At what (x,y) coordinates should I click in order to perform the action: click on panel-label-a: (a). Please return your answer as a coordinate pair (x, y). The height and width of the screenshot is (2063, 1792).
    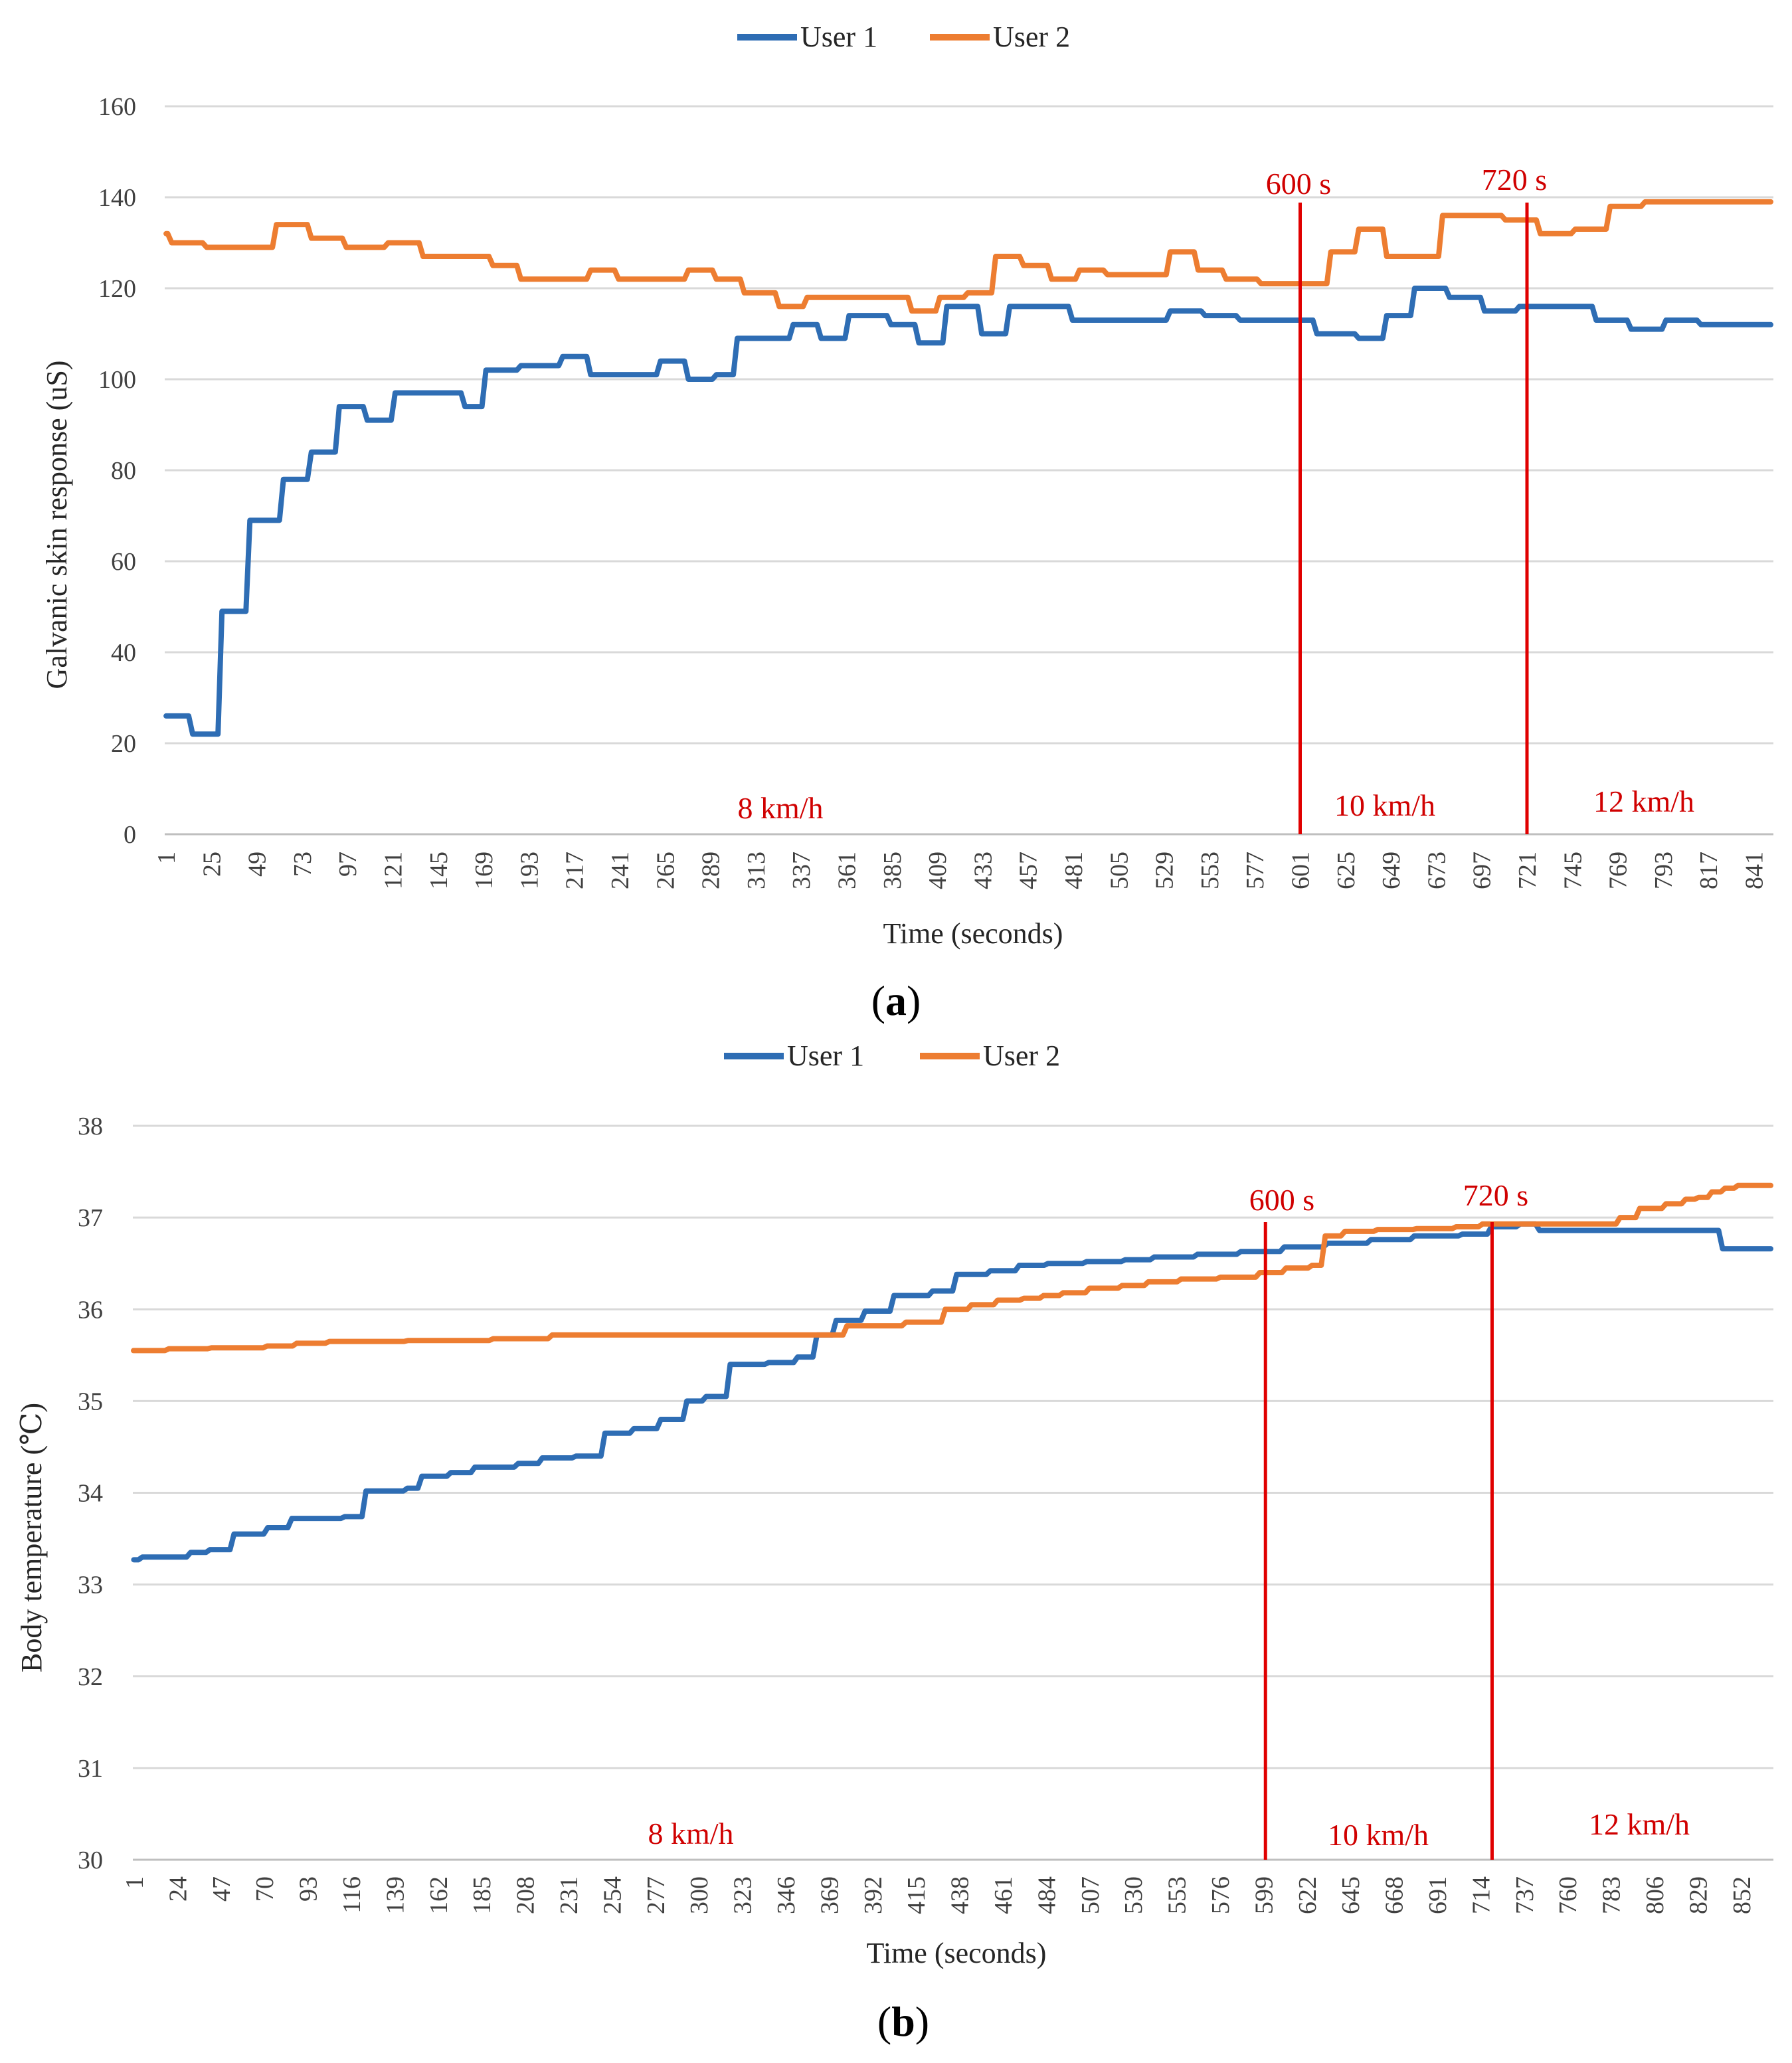
    Looking at the image, I should click on (896, 1000).